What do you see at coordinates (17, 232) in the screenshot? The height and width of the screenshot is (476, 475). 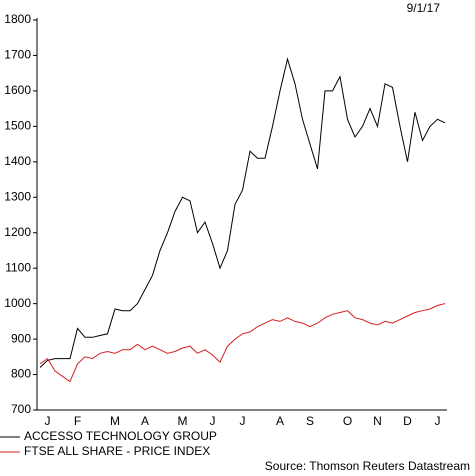 I see `y-tick-label: 1200` at bounding box center [17, 232].